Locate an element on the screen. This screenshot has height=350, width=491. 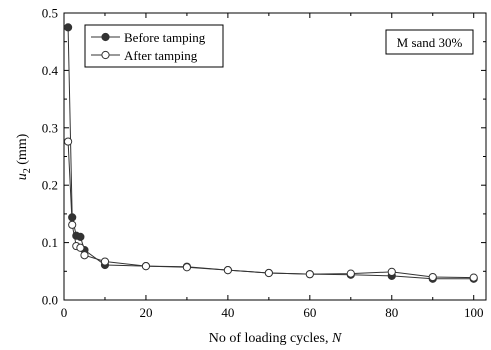
annotation: M sand 30% is located at coordinates (429, 42).